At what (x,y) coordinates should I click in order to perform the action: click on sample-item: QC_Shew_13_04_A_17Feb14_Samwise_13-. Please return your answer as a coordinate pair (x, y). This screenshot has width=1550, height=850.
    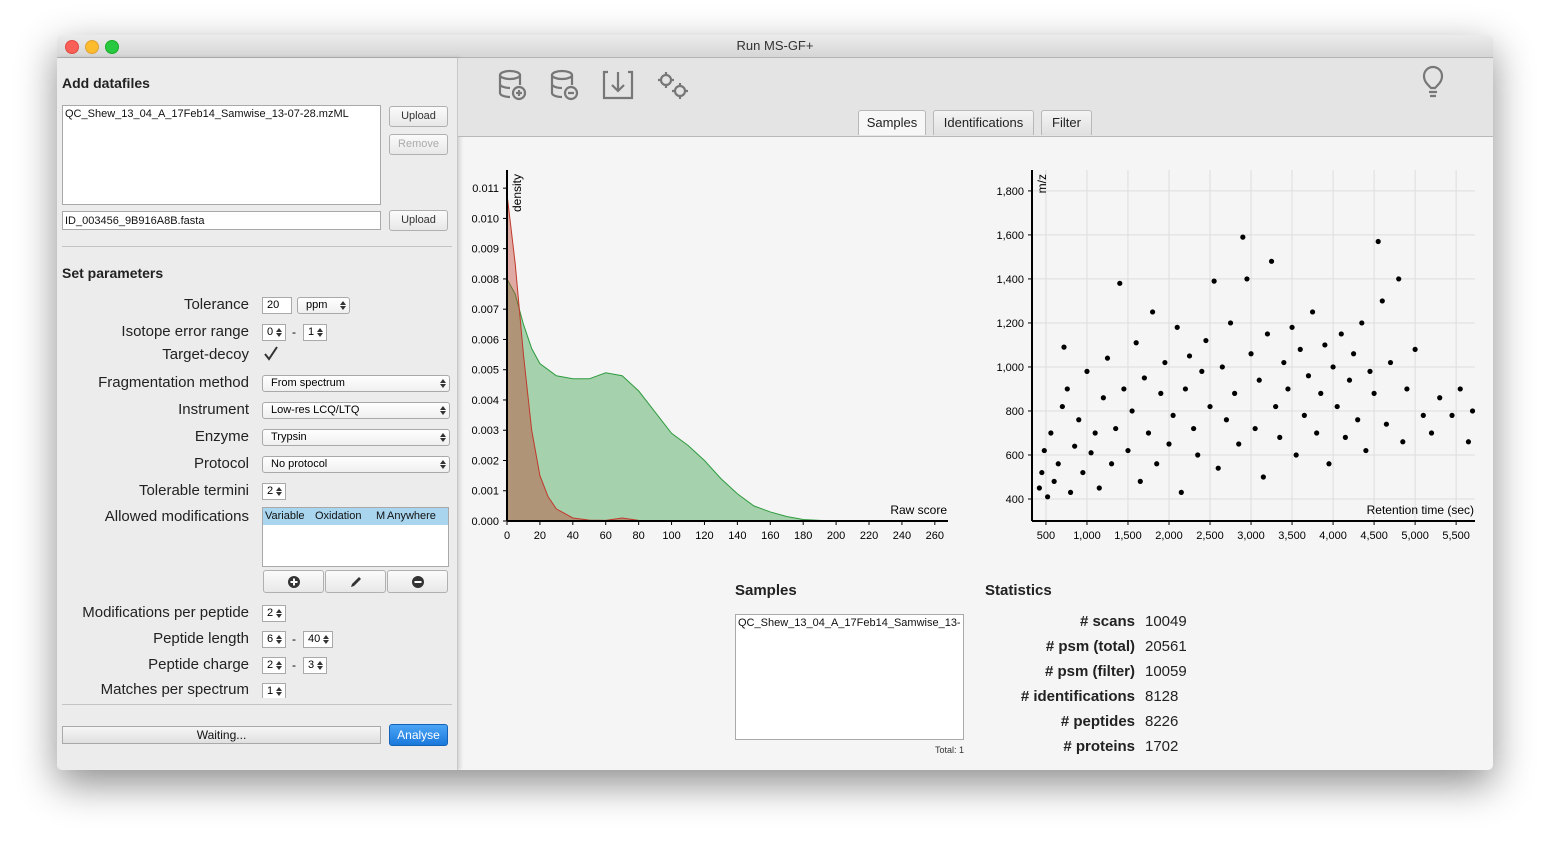
    Looking at the image, I should click on (849, 623).